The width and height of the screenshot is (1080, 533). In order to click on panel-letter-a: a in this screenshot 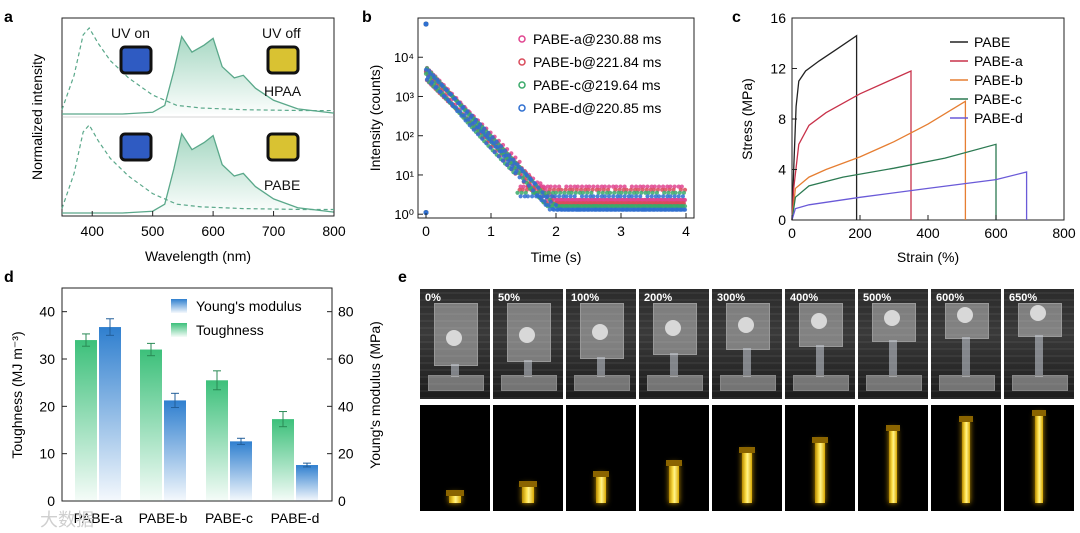, I will do `click(8, 17)`.